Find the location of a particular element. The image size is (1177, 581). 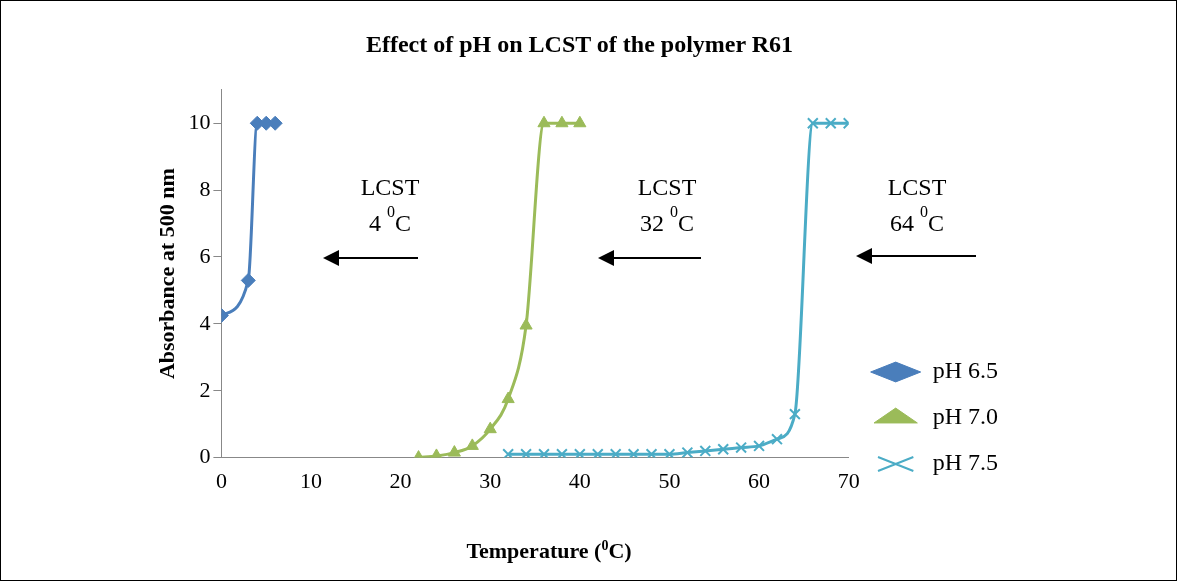

y-tick-label: 8 is located at coordinates (205, 188).